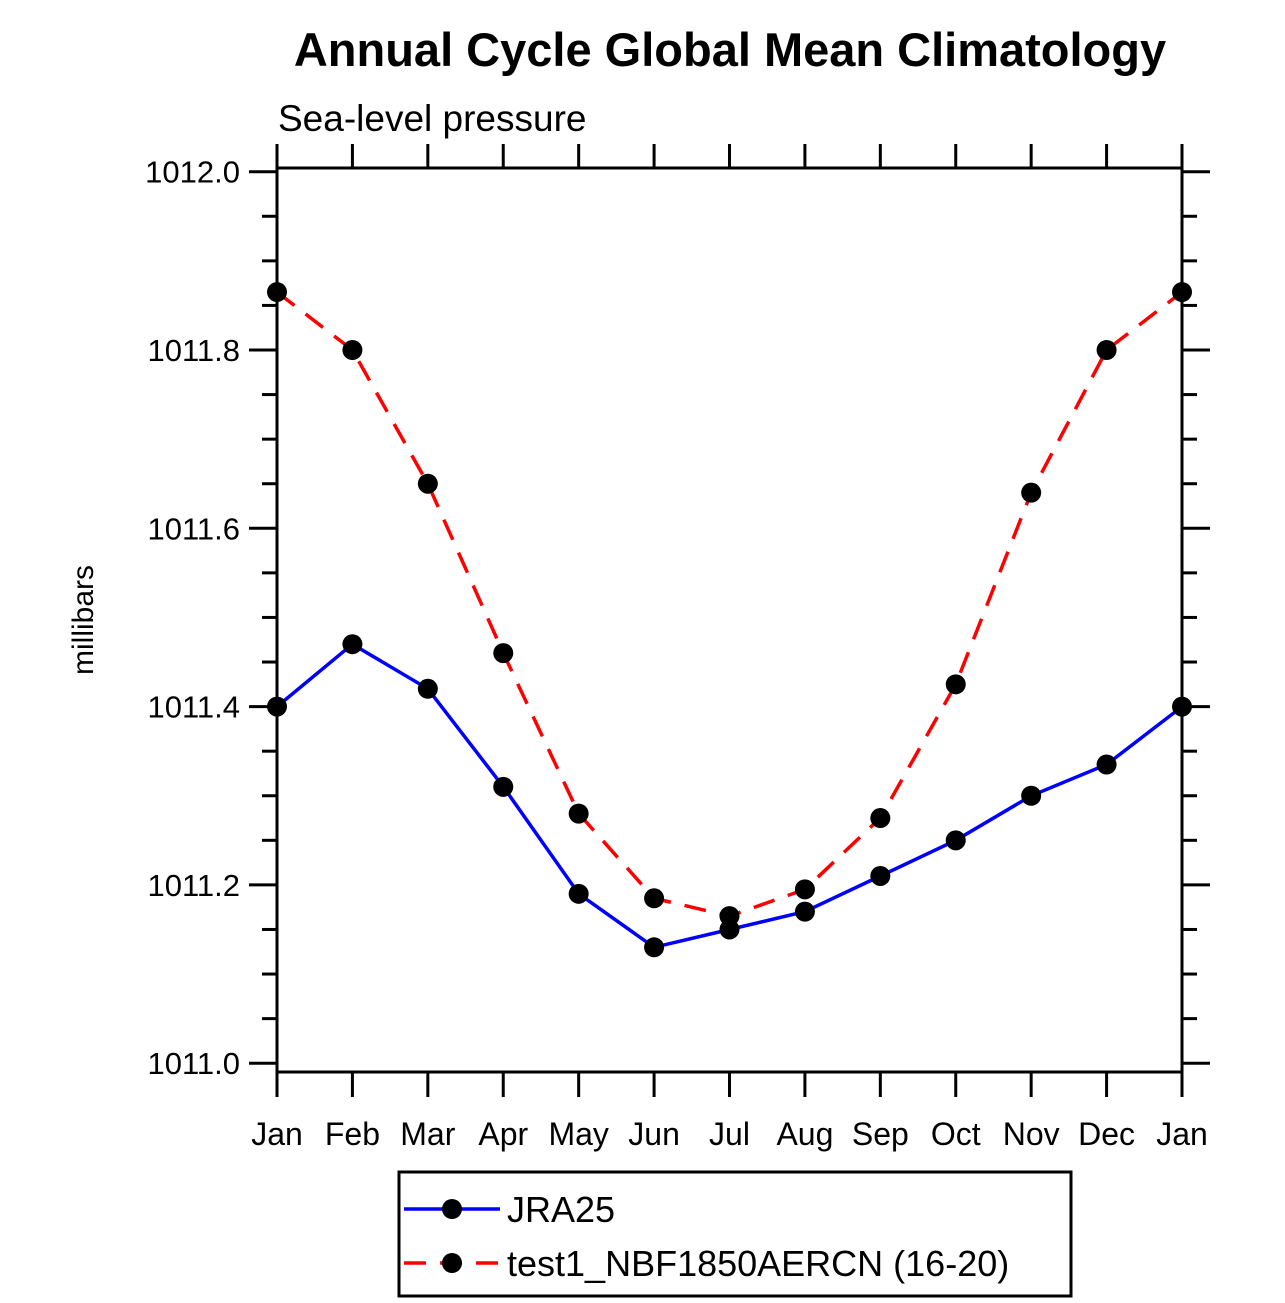 The image size is (1285, 1303). What do you see at coordinates (427, 1134) in the screenshot?
I see `x-axis-tick-label: Mar` at bounding box center [427, 1134].